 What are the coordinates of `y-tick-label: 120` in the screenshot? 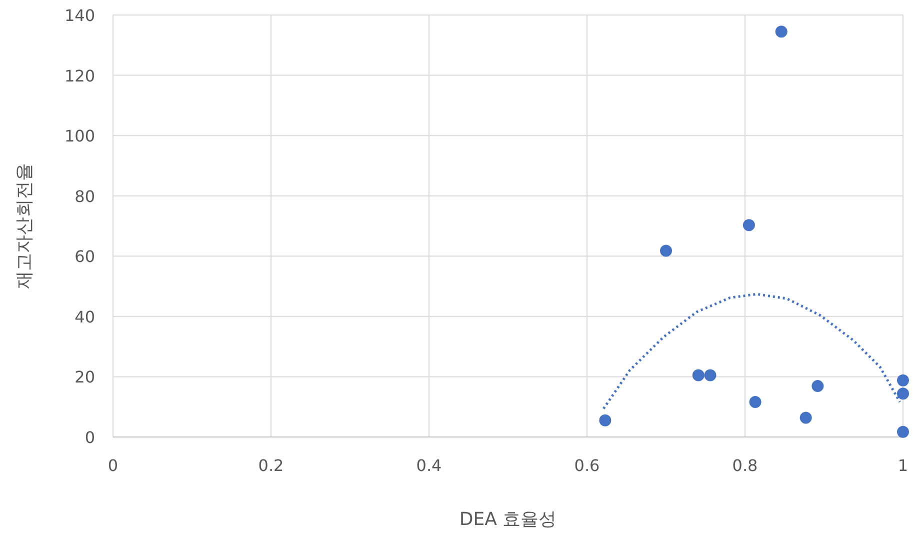 It's located at (79, 76).